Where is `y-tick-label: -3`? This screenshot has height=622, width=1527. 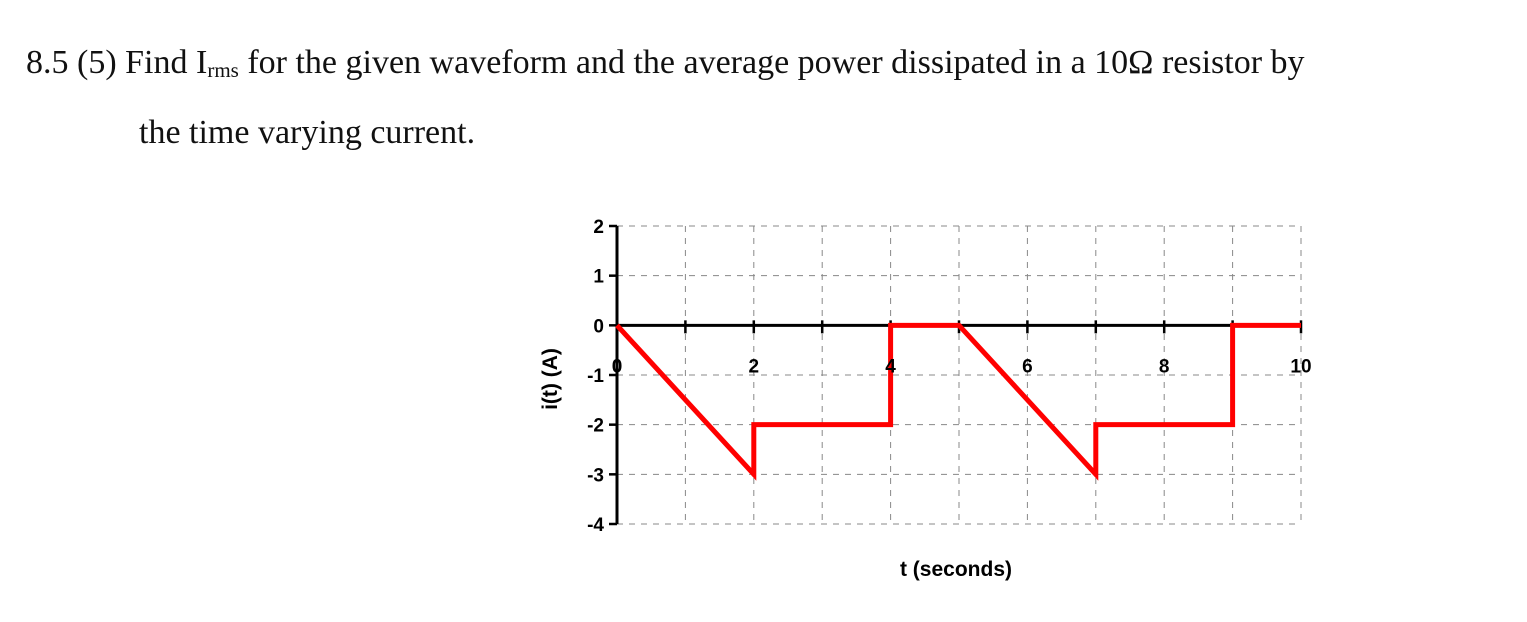
y-tick-label: -3 is located at coordinates (595, 475).